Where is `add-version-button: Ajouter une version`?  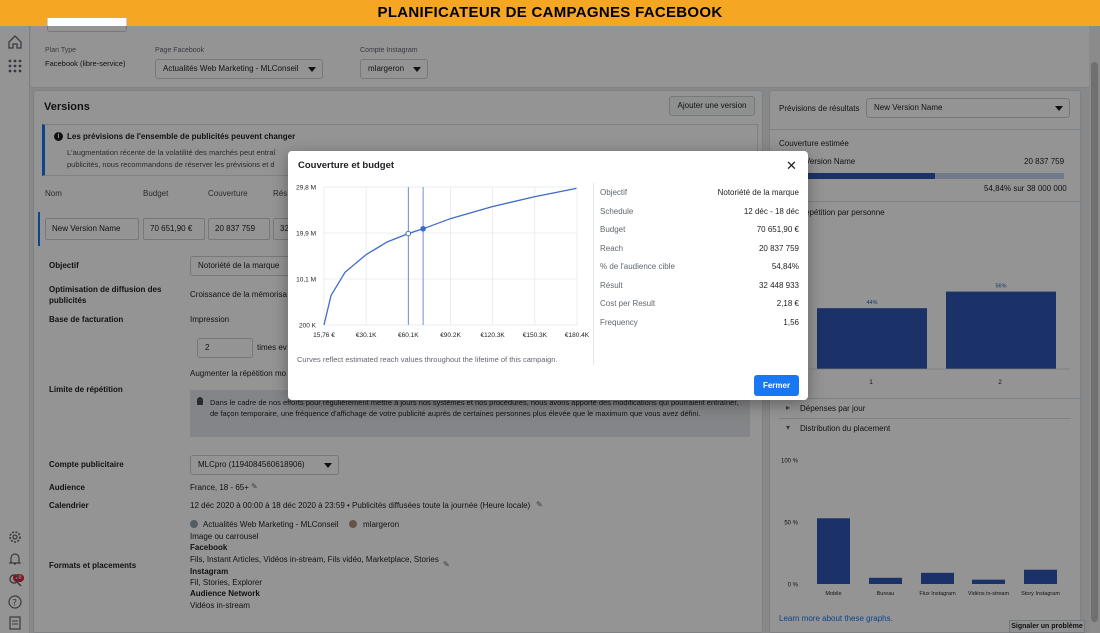 add-version-button: Ajouter une version is located at coordinates (712, 106).